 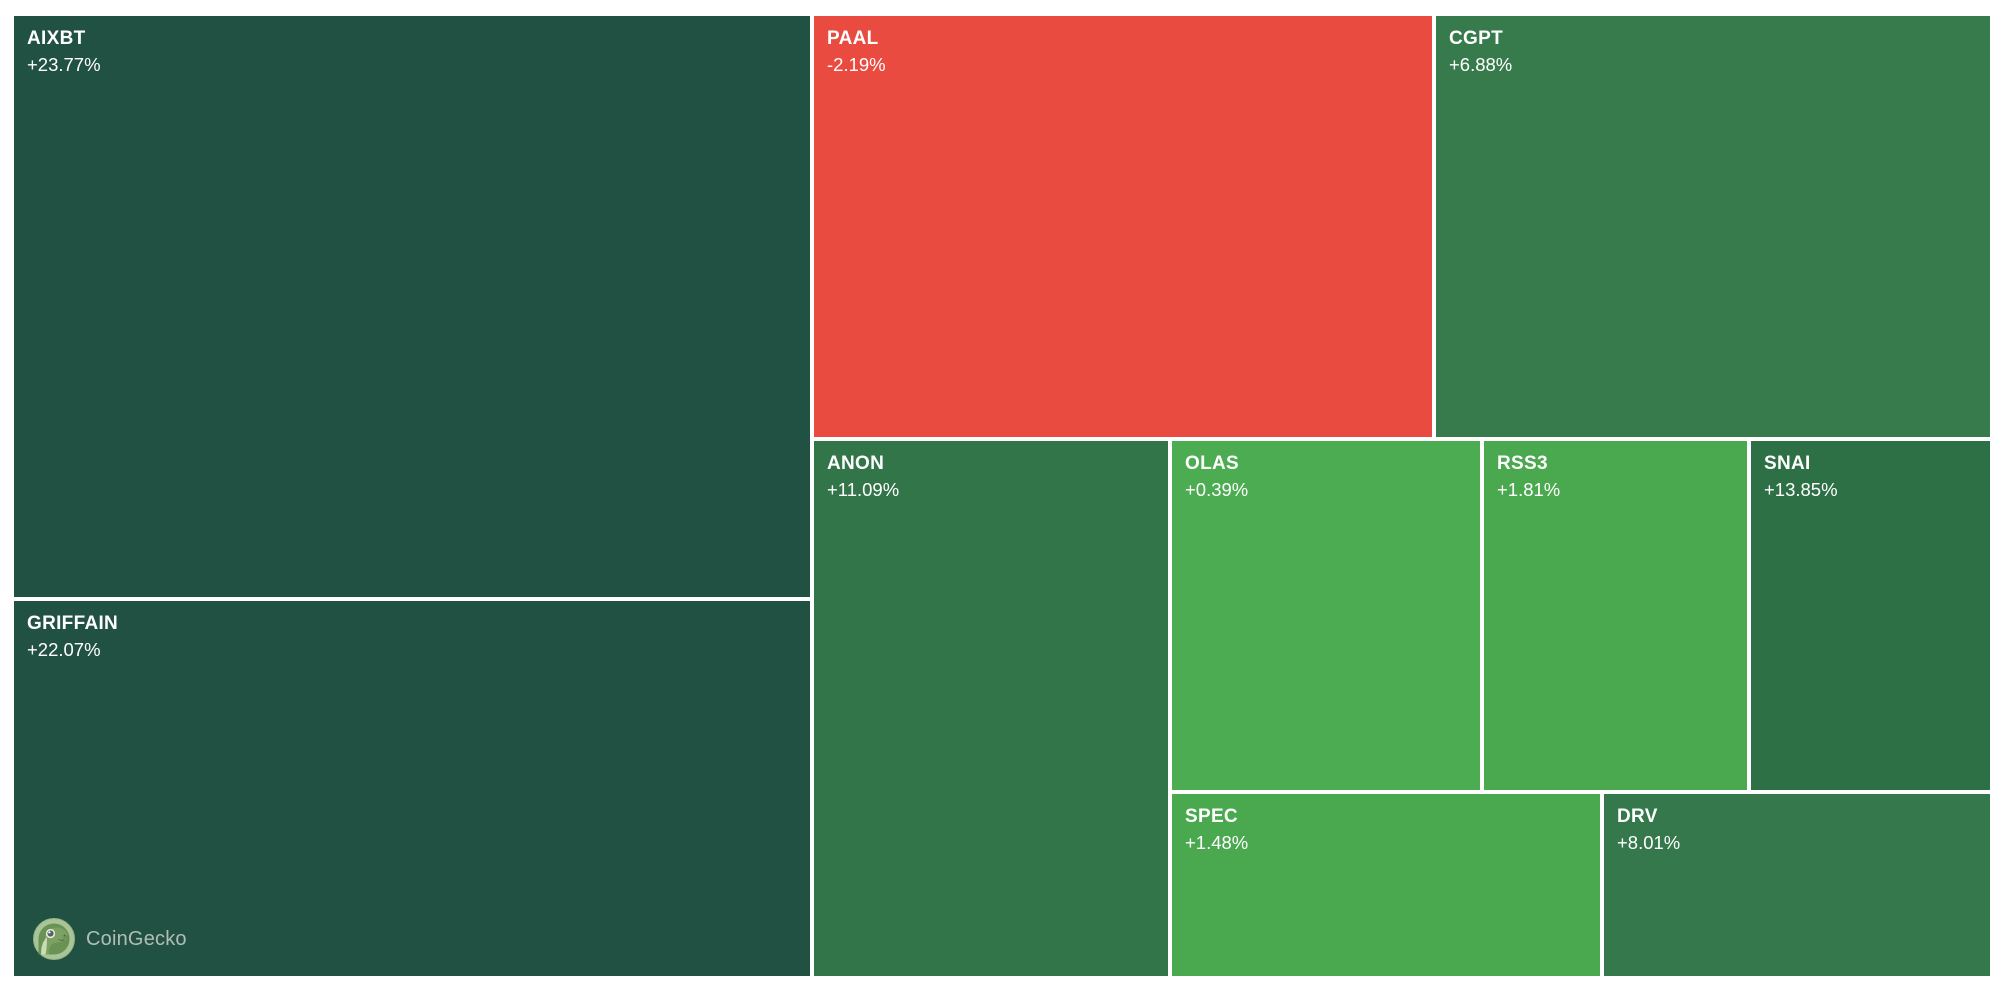 What do you see at coordinates (856, 64) in the screenshot?
I see `tile-change-percent: -2.19%` at bounding box center [856, 64].